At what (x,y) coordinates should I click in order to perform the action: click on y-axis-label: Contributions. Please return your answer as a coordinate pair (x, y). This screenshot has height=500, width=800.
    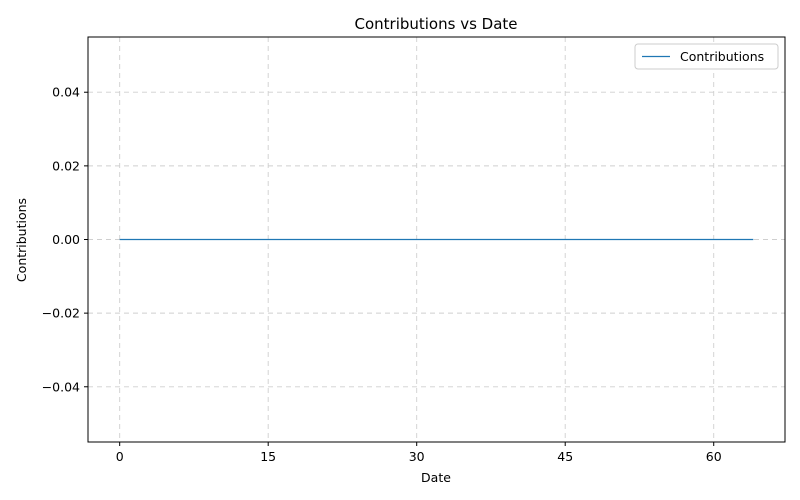
    Looking at the image, I should click on (21, 240).